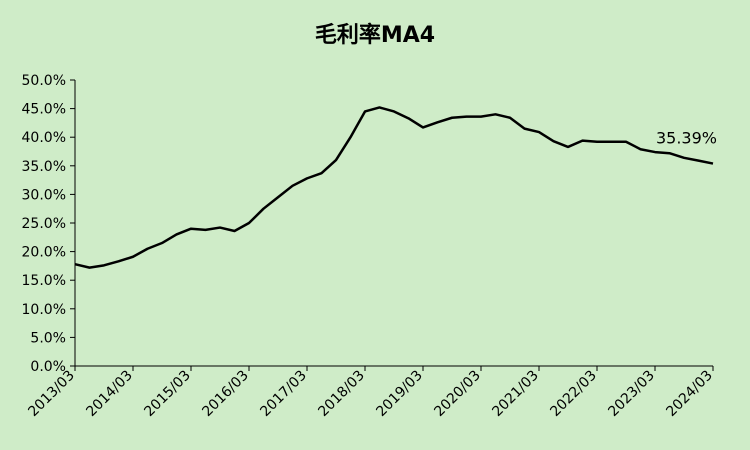 Image resolution: width=750 pixels, height=450 pixels. Describe the element at coordinates (167, 394) in the screenshot. I see `x-tick-label: 2015/03` at that location.